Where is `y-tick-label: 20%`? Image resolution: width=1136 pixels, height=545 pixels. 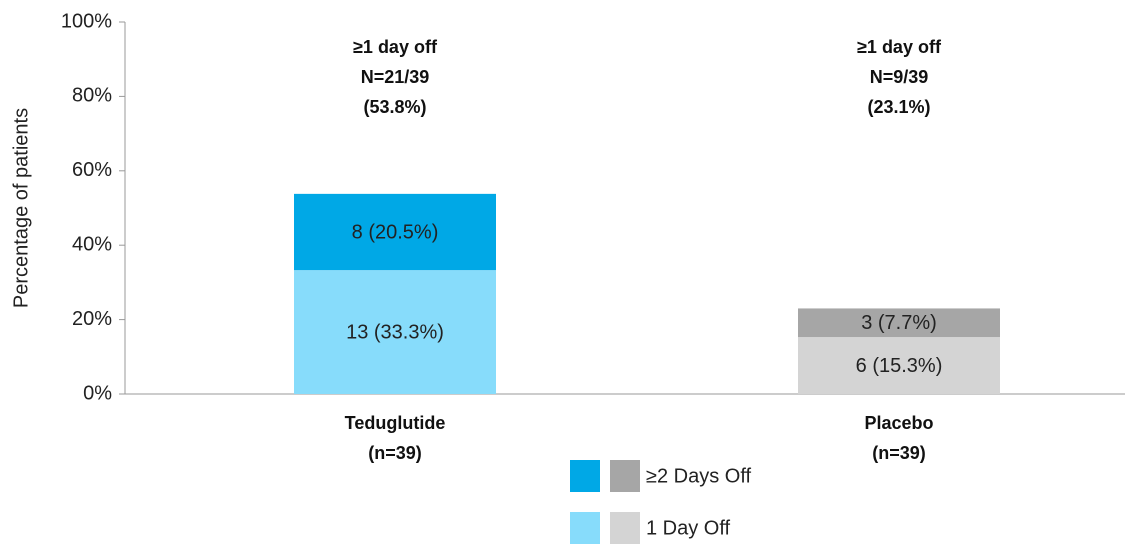
y-tick-label: 20% is located at coordinates (92, 319).